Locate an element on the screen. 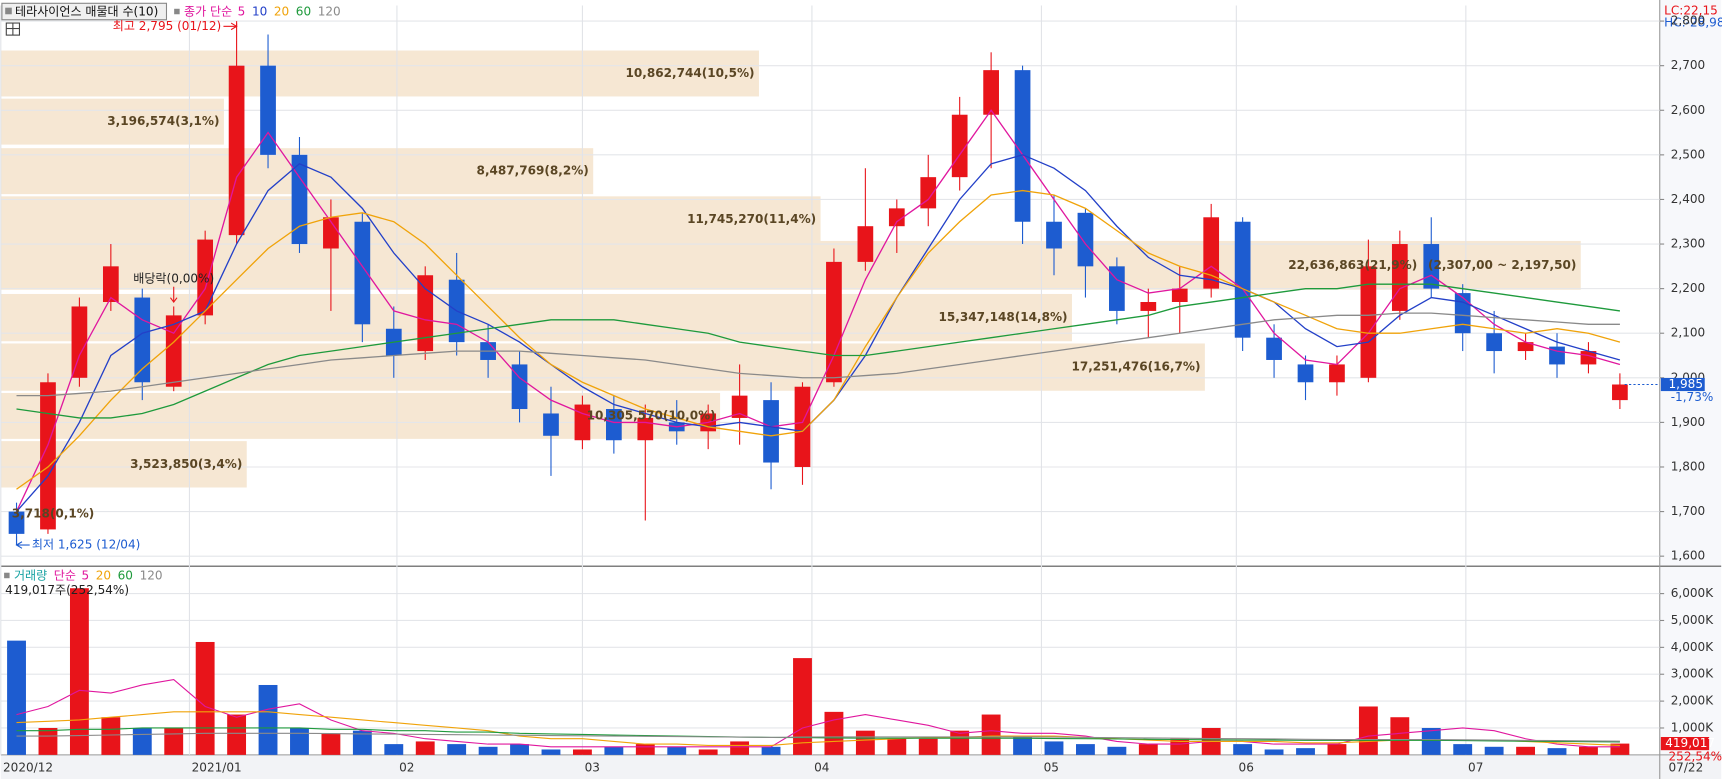  volume-title: 거래량 is located at coordinates (30, 576).